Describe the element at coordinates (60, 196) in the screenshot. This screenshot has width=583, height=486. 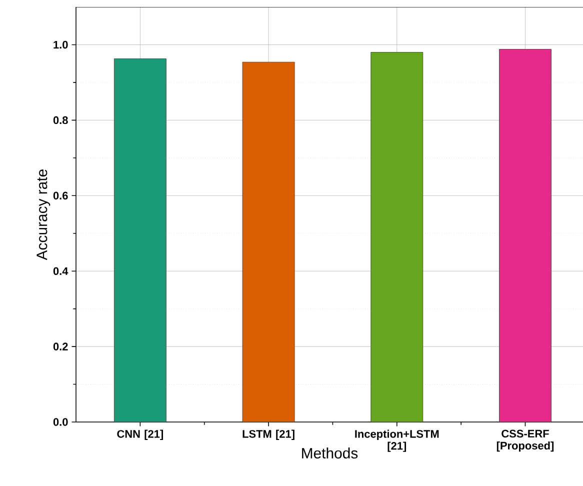
I see `y-tick-label: 0.6` at that location.